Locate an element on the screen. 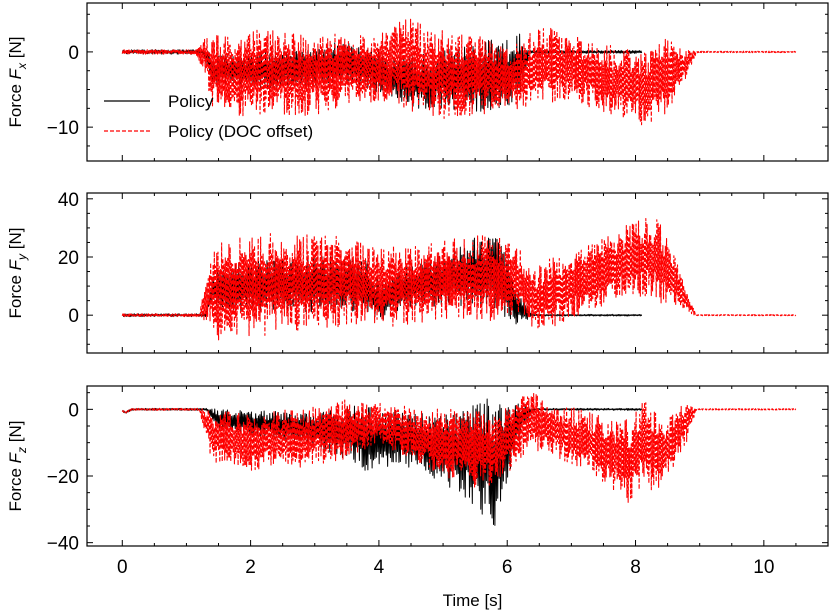  legend-label-policy: Policy is located at coordinates (191, 101).